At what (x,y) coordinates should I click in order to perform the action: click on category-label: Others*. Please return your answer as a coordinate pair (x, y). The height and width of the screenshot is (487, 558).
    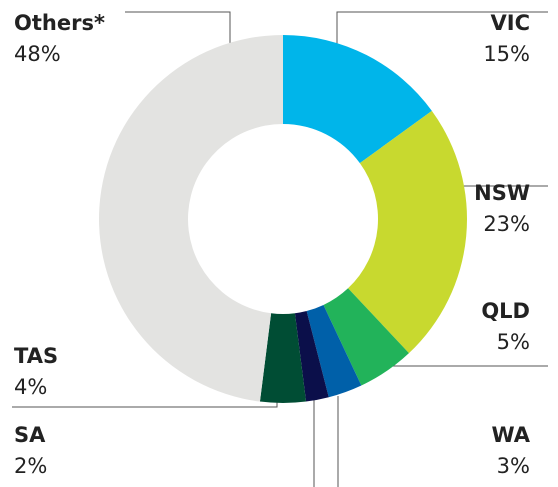
    Looking at the image, I should click on (59, 23).